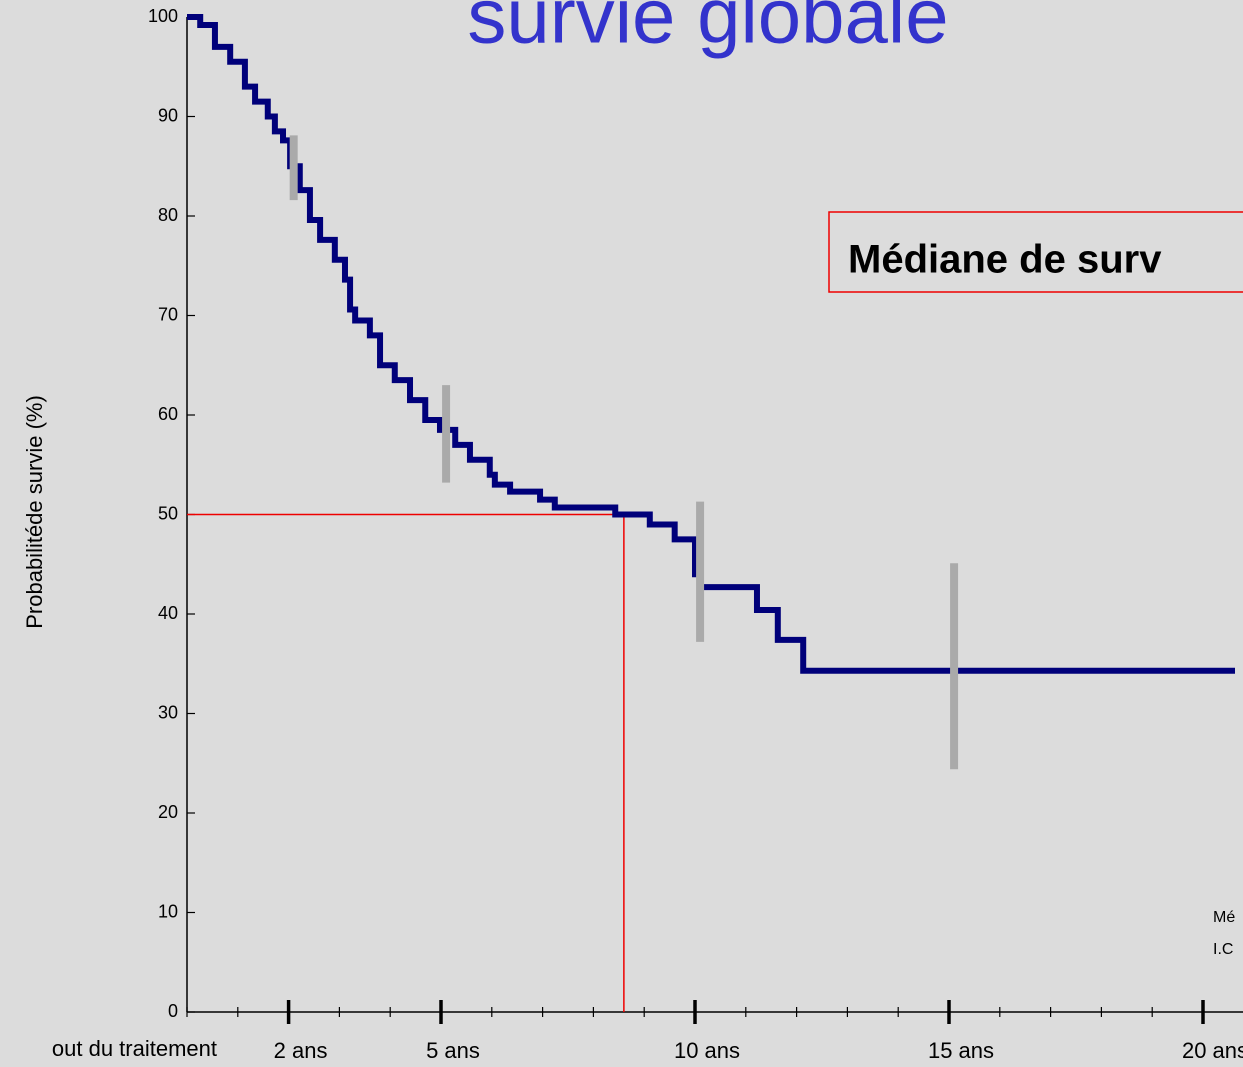 The height and width of the screenshot is (1067, 1243). Describe the element at coordinates (453, 1050) in the screenshot. I see `x-tick-label: 5 ans` at that location.